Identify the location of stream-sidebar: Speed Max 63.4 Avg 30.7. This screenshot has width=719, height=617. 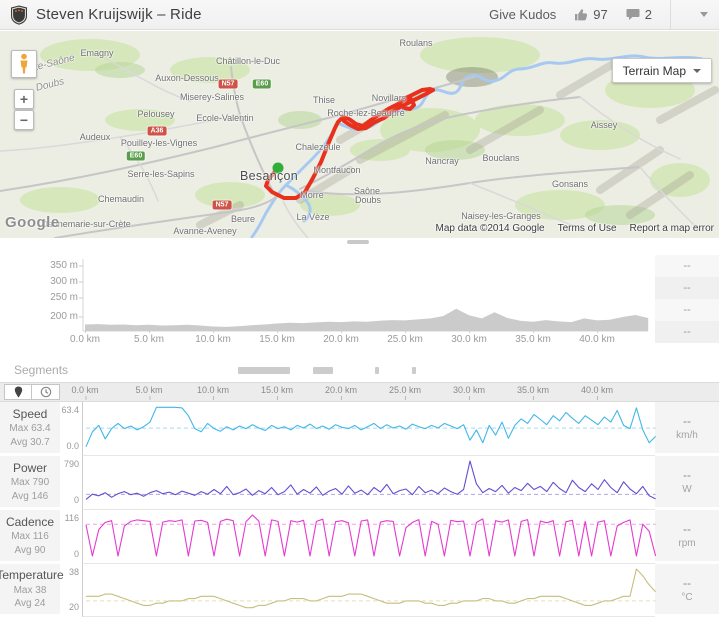
(30, 429).